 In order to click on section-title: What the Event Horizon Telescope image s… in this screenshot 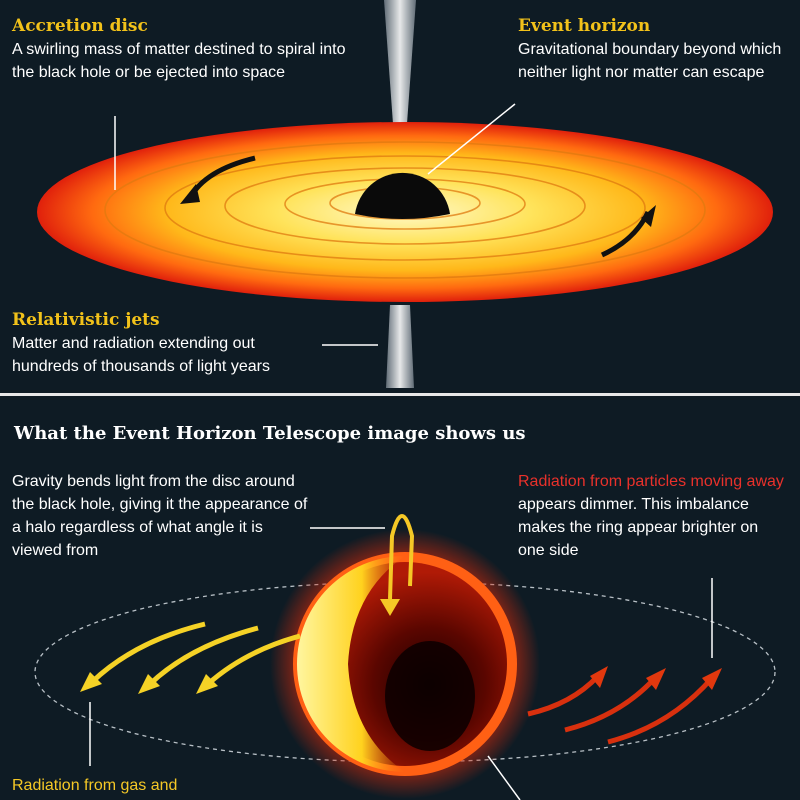, I will do `click(270, 433)`.